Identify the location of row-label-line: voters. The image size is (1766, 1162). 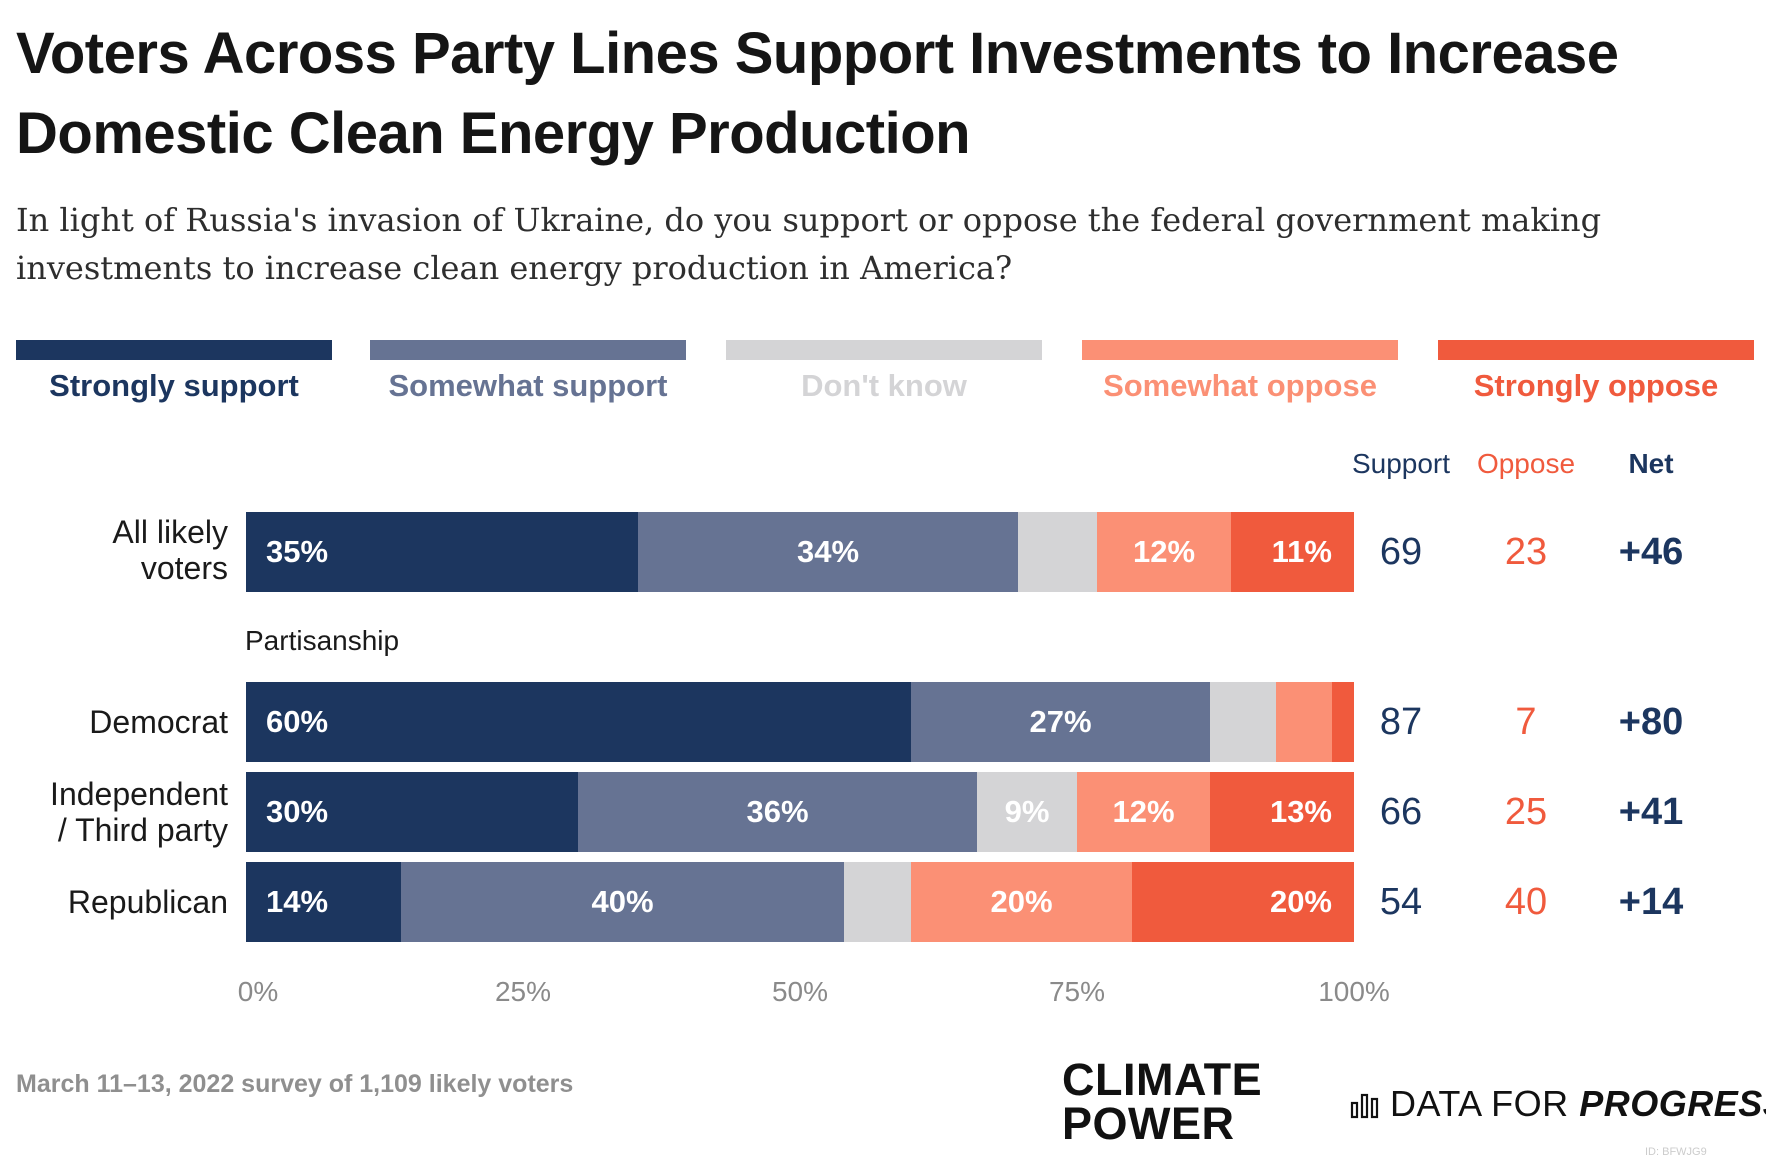
(184, 568).